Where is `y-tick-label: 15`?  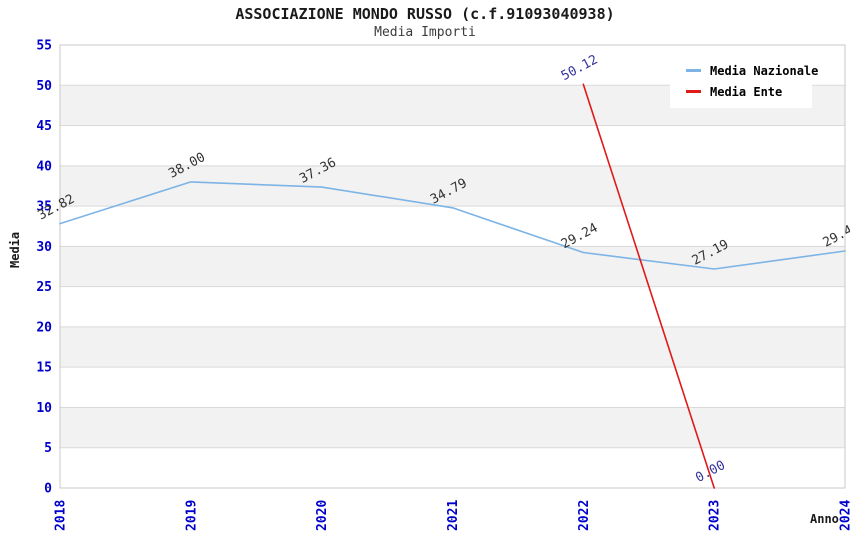 y-tick-label: 15 is located at coordinates (44, 368).